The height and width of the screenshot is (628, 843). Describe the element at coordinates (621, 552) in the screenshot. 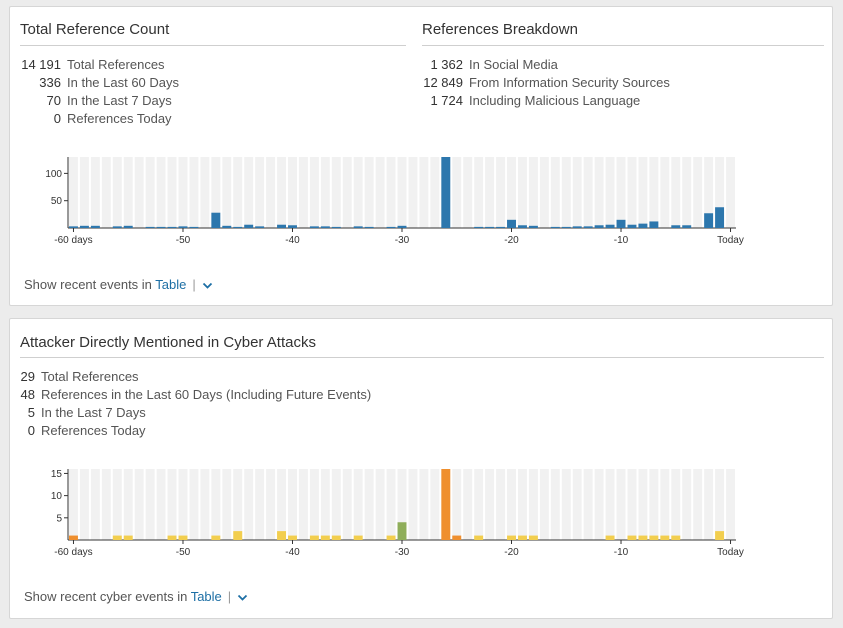

I see `x-tick-label: -10` at that location.